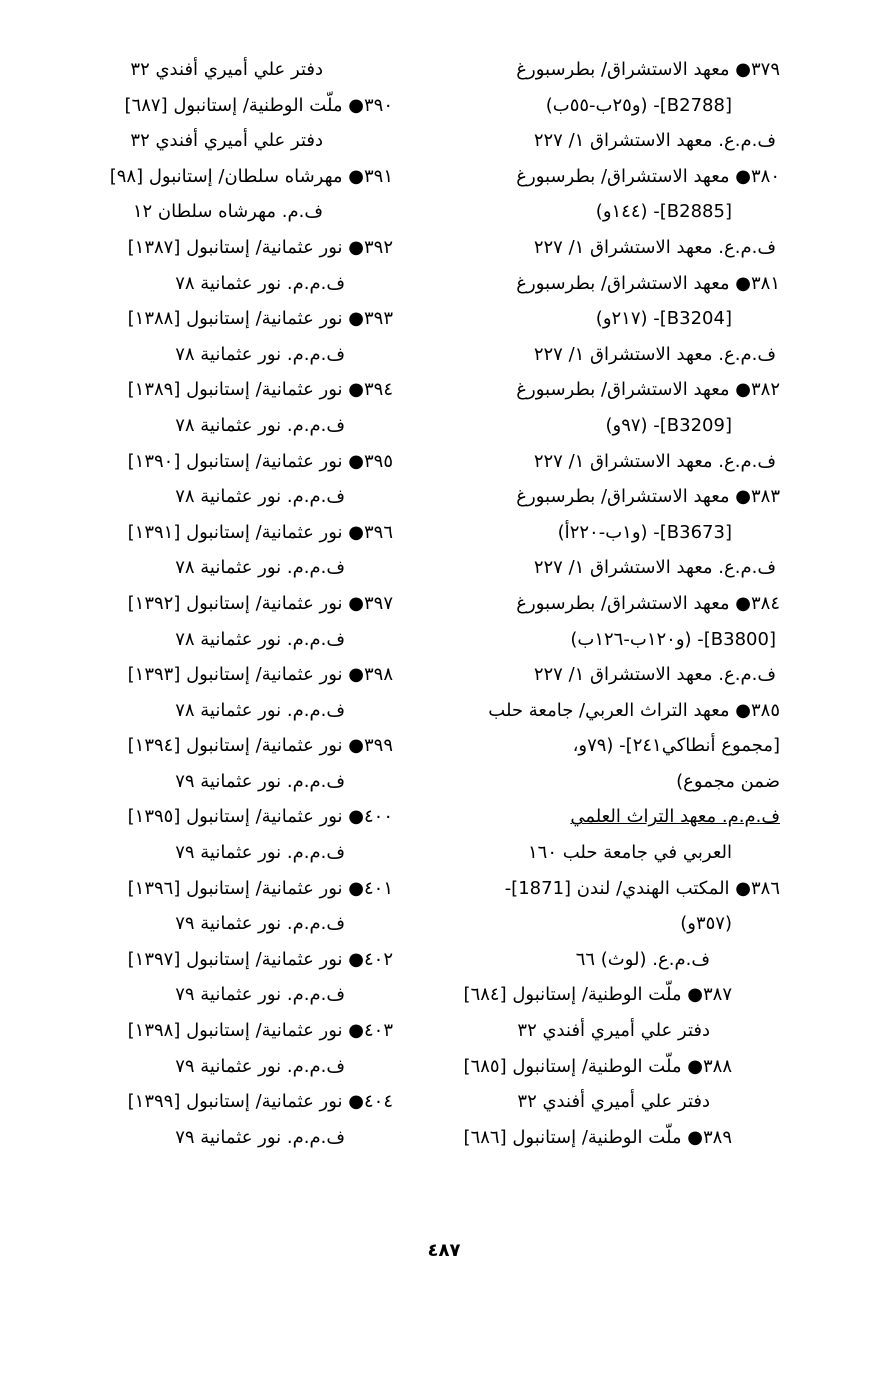 The image size is (888, 1399). What do you see at coordinates (597, 1137) in the screenshot?
I see `catalog-entry-line: ٣٨٩● ملّت الوطنية/ إستانبول [٦٨٦]` at bounding box center [597, 1137].